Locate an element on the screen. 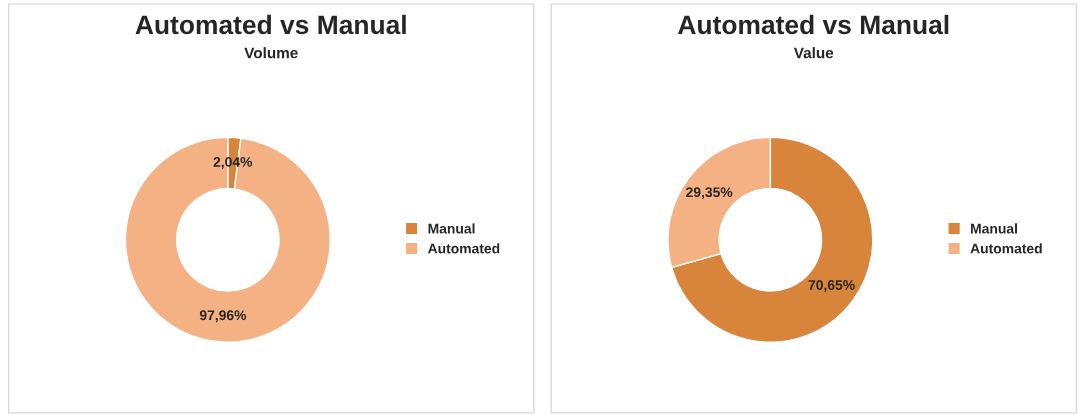 This screenshot has height=417, width=1085. data-label: 70,65% is located at coordinates (831, 286).